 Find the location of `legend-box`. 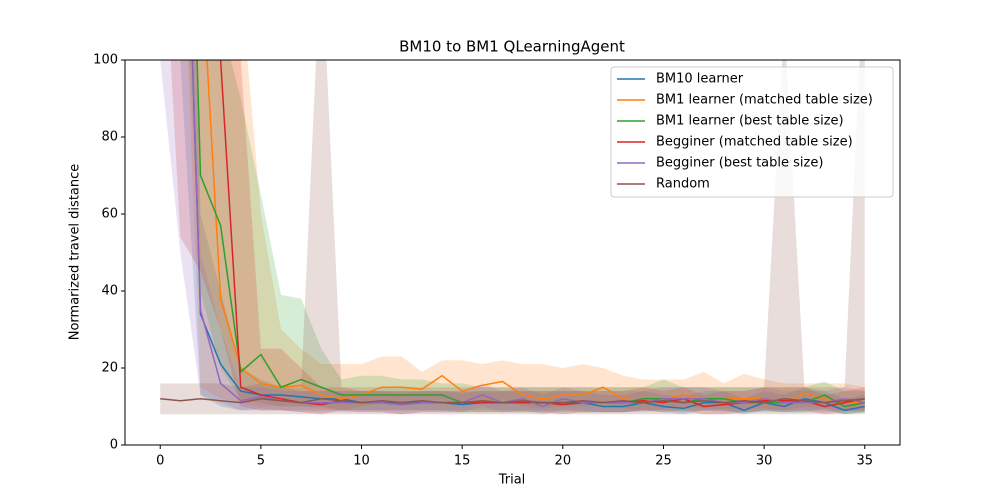

legend-box is located at coordinates (752, 132).